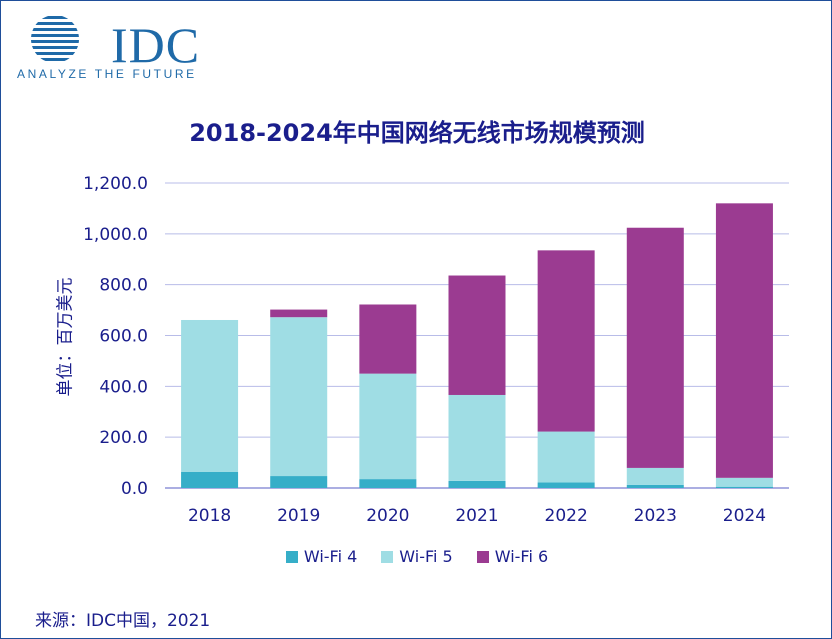 The image size is (832, 639). I want to click on chart-title: 2018-2024年中国网络无线市场规模预测, so click(417, 133).